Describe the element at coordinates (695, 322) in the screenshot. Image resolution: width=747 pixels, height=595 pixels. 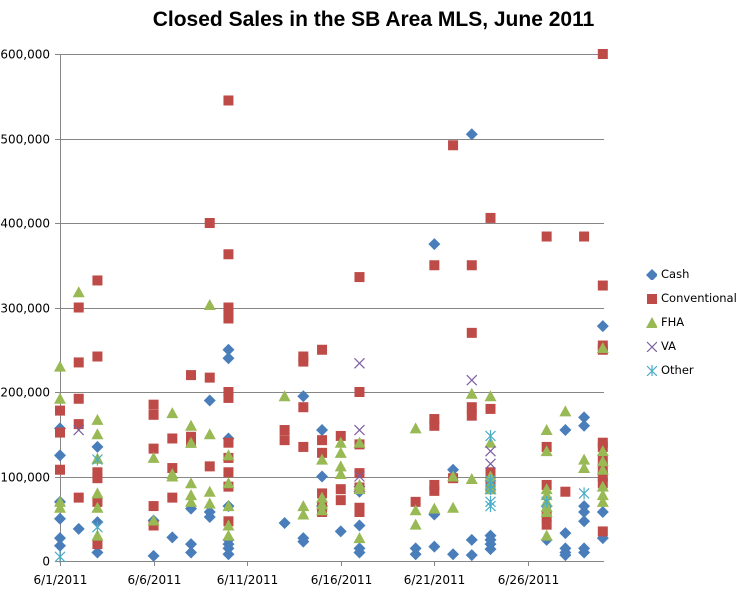
I see `legend: Cash Conventional FHA VA Other` at that location.